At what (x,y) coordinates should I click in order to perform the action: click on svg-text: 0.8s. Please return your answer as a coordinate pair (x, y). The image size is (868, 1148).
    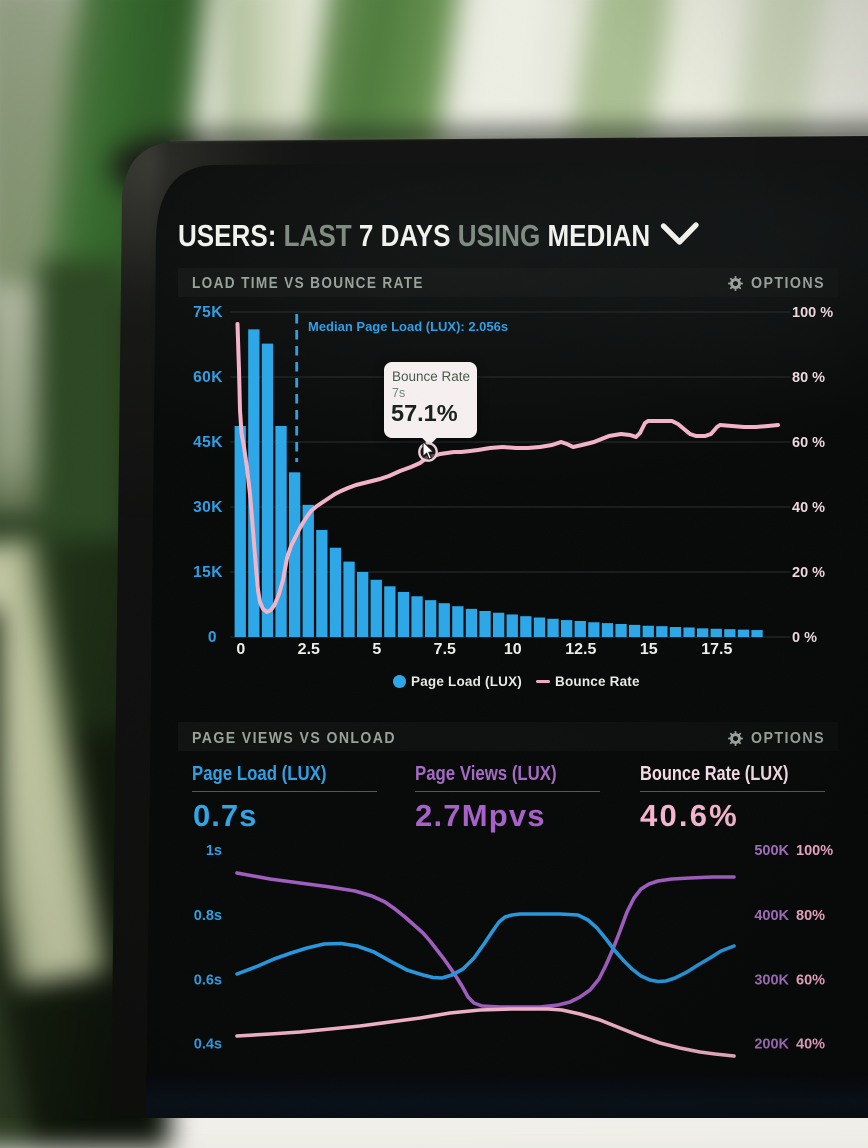
    Looking at the image, I should click on (208, 916).